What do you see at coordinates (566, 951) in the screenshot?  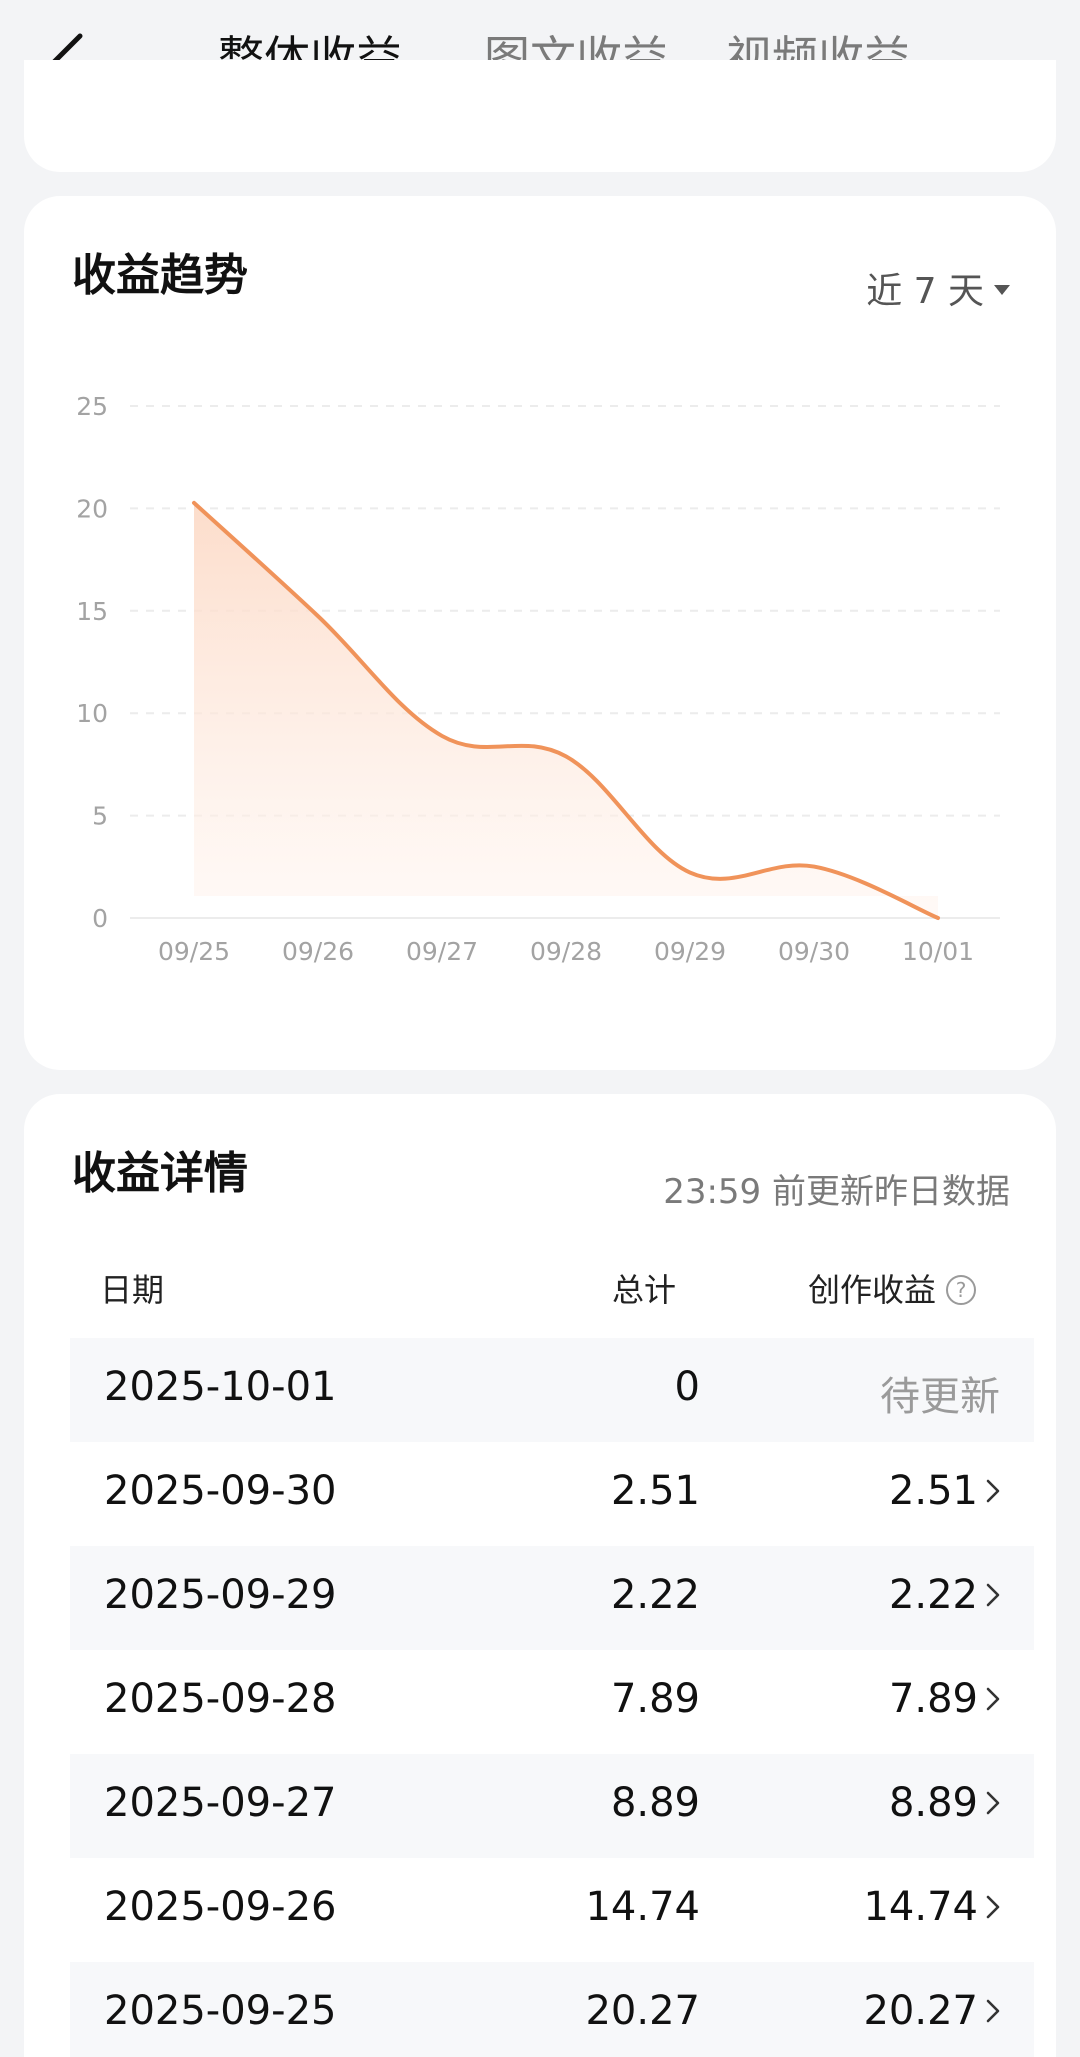 I see `x-tick-label: 09/28` at bounding box center [566, 951].